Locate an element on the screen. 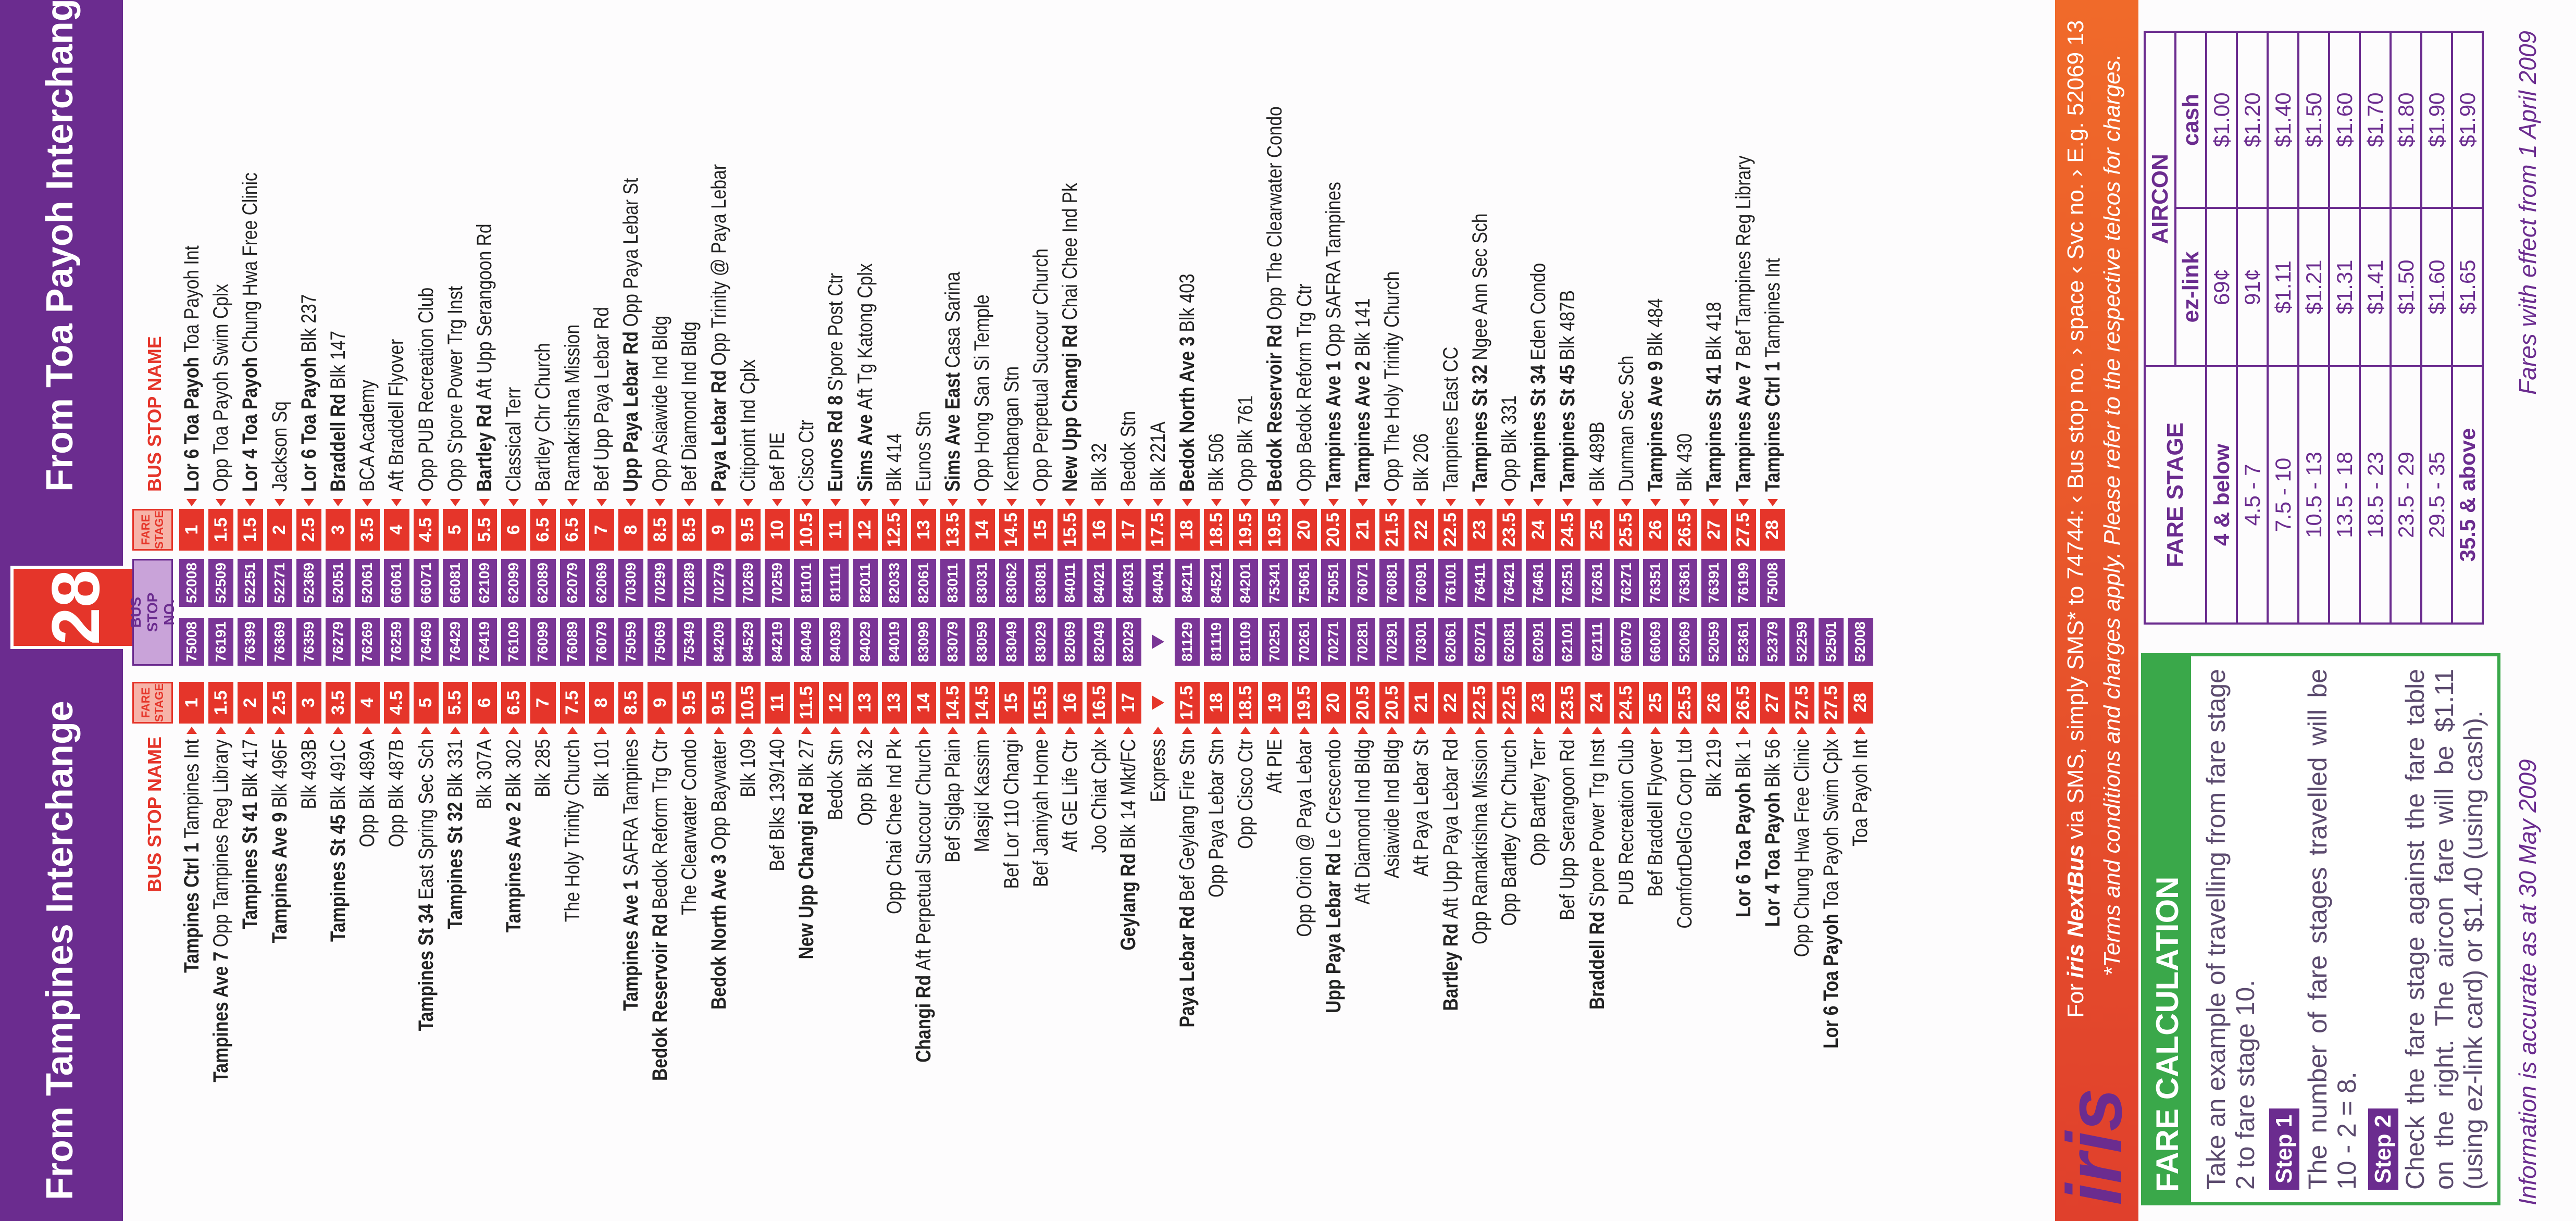 Image resolution: width=2576 pixels, height=1221 pixels. name-text: Lor 4 Toa Payoh Blk 56 is located at coordinates (1772, 833).